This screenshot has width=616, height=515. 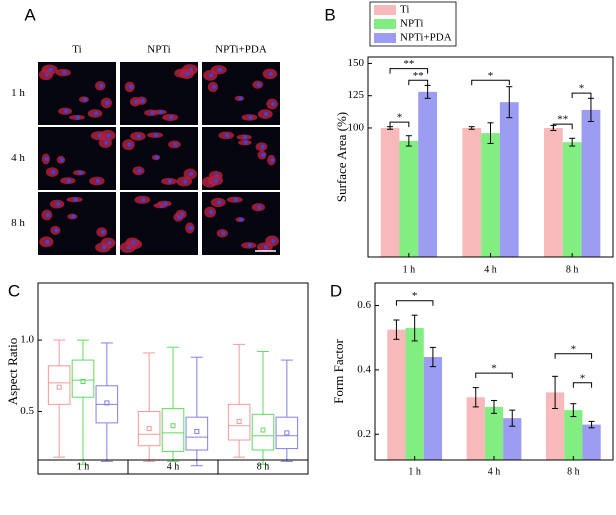 What do you see at coordinates (426, 38) in the screenshot?
I see `legend-label: NPTi+PDA` at bounding box center [426, 38].